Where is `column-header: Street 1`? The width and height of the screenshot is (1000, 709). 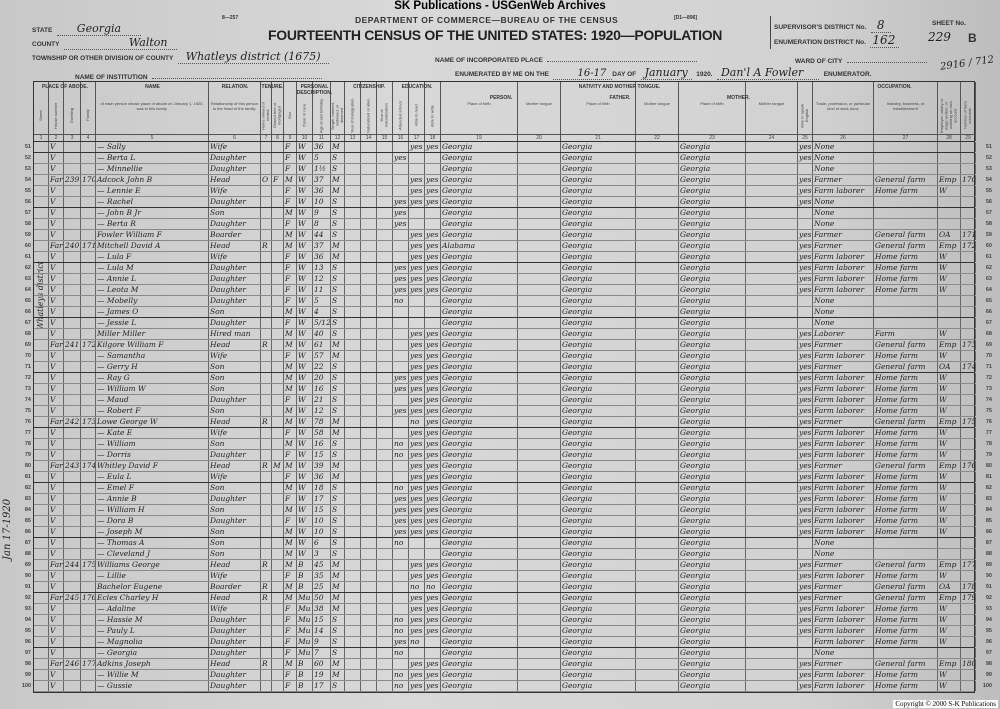 column-header: Street 1 is located at coordinates (41, 111).